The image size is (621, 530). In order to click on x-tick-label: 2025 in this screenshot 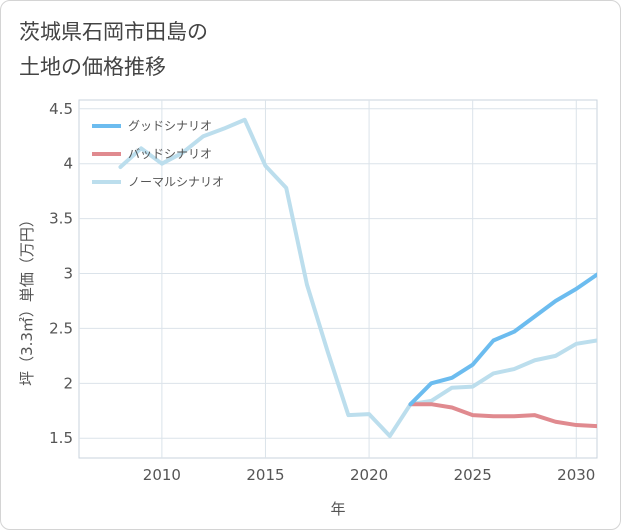, I will do `click(473, 475)`.